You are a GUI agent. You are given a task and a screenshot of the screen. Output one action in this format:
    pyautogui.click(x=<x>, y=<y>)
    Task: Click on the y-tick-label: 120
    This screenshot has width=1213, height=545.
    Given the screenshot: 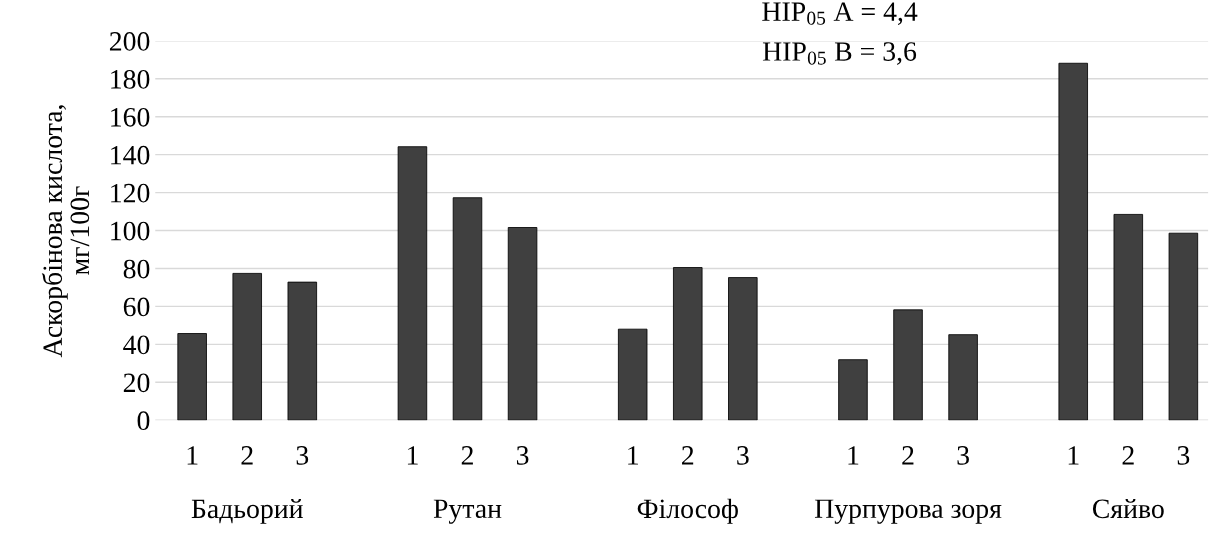 What is the action you would take?
    pyautogui.click(x=130, y=193)
    